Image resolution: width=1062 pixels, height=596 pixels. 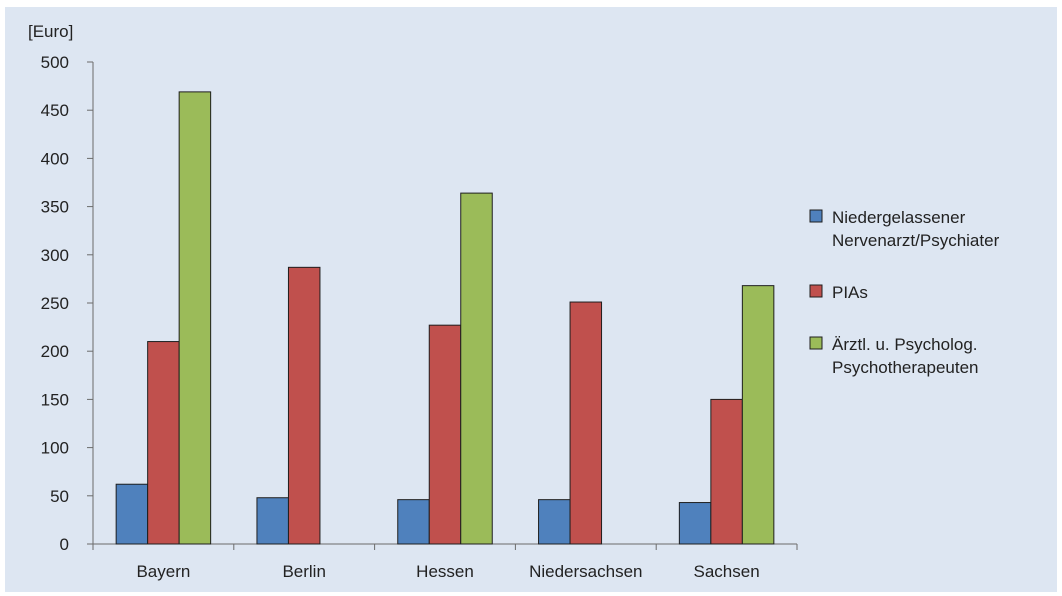 I want to click on y-tick-label: 100, so click(x=55, y=448).